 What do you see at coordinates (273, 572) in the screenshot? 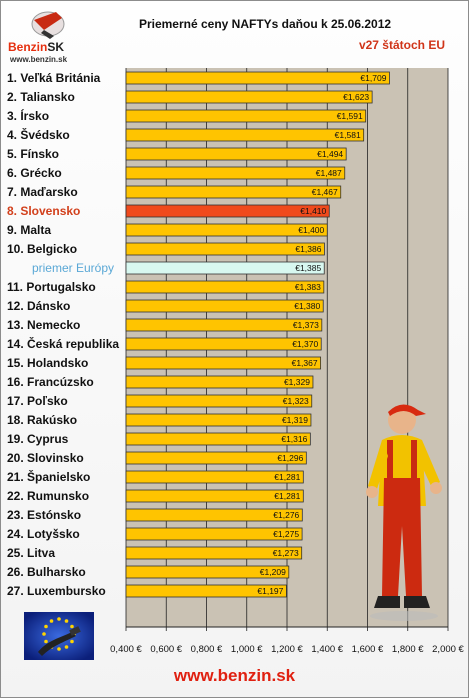
I see `bar-value-label: €1,209` at bounding box center [273, 572].